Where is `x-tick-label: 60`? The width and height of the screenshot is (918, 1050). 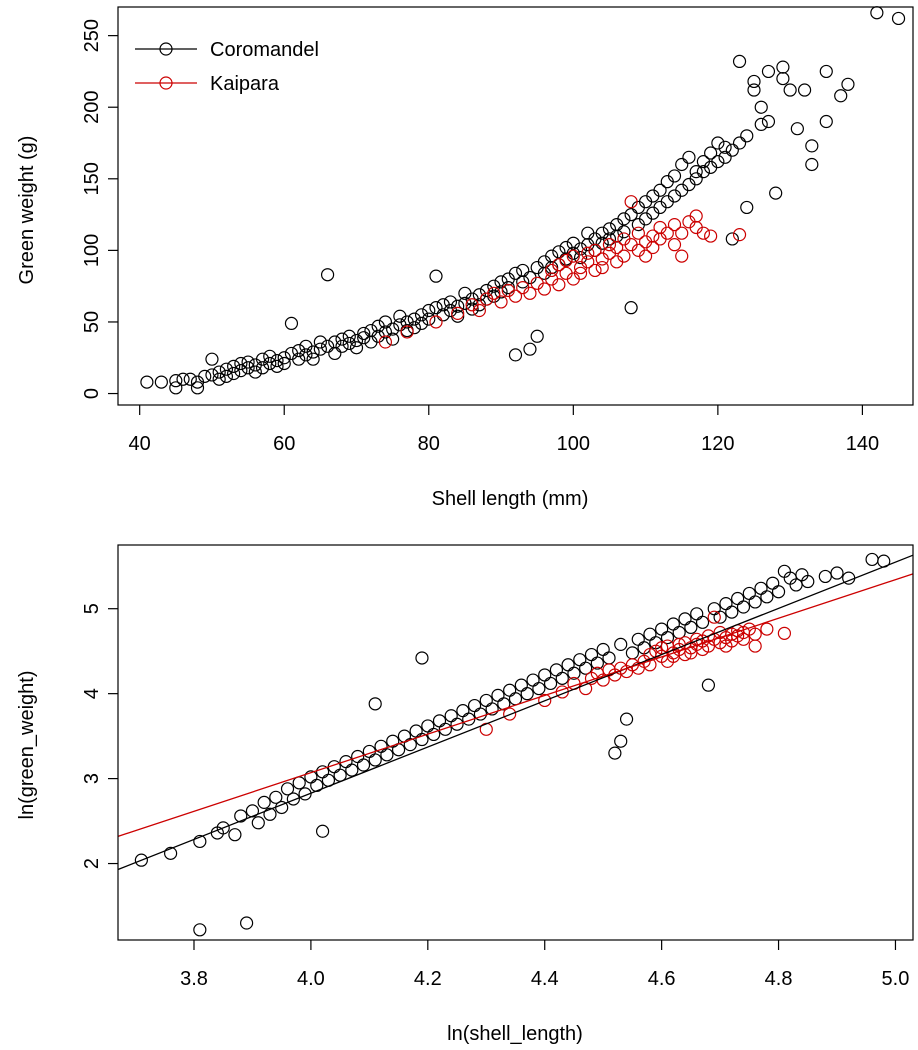 x-tick-label: 60 is located at coordinates (284, 444).